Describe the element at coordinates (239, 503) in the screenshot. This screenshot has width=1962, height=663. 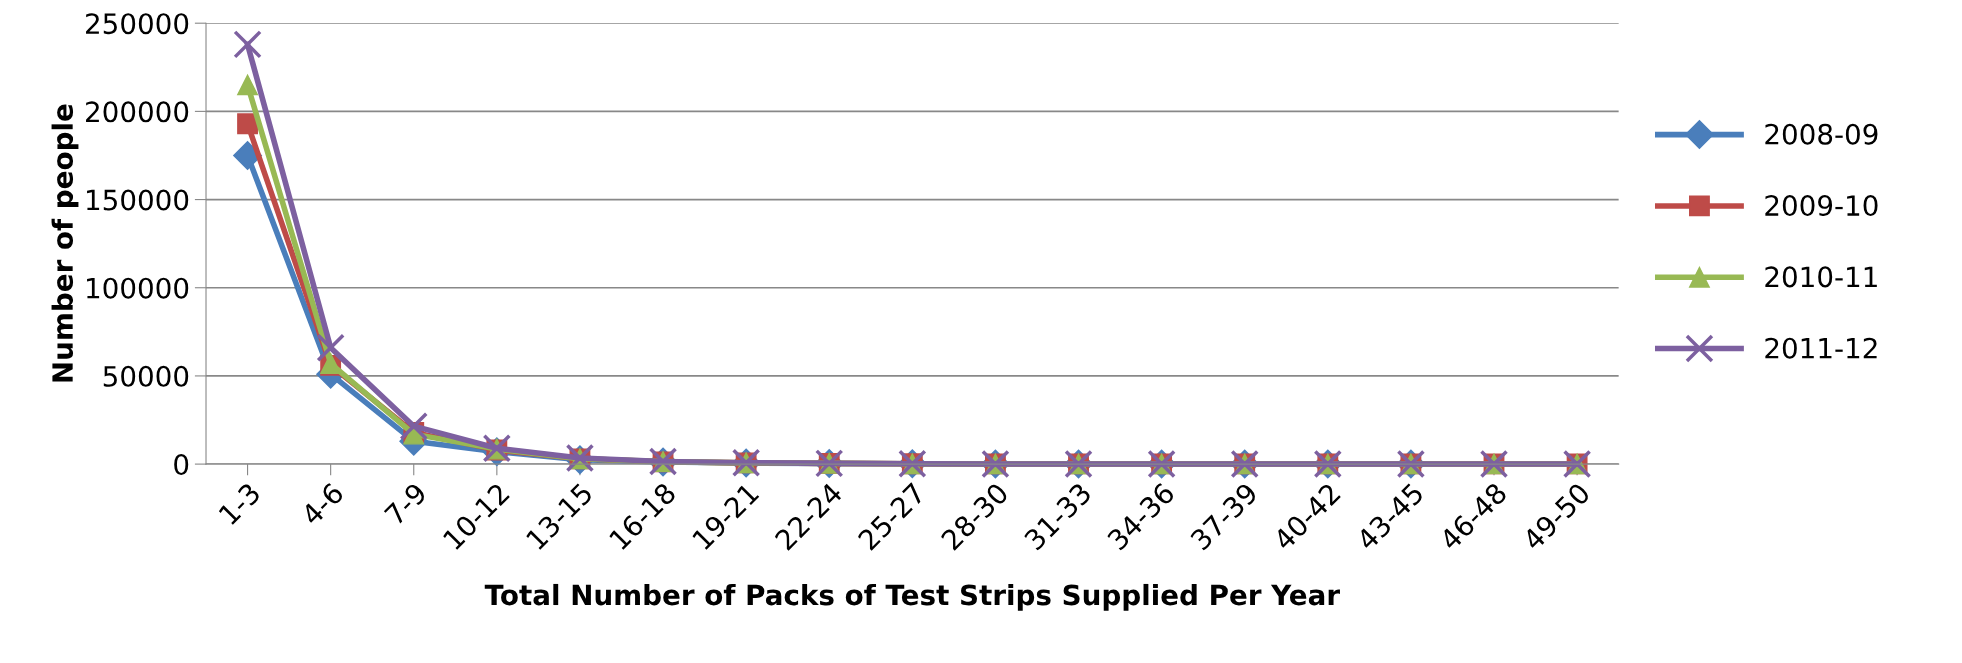
I see `x-tick-label: 1-3` at that location.